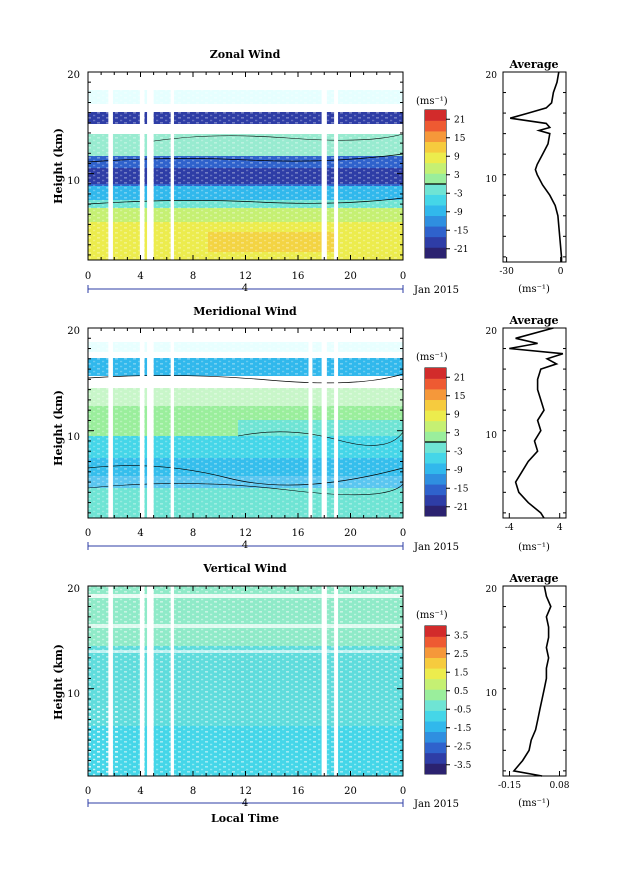 The height and width of the screenshot is (873, 620). I want to click on zonal-heatmap, so click(245, 166).